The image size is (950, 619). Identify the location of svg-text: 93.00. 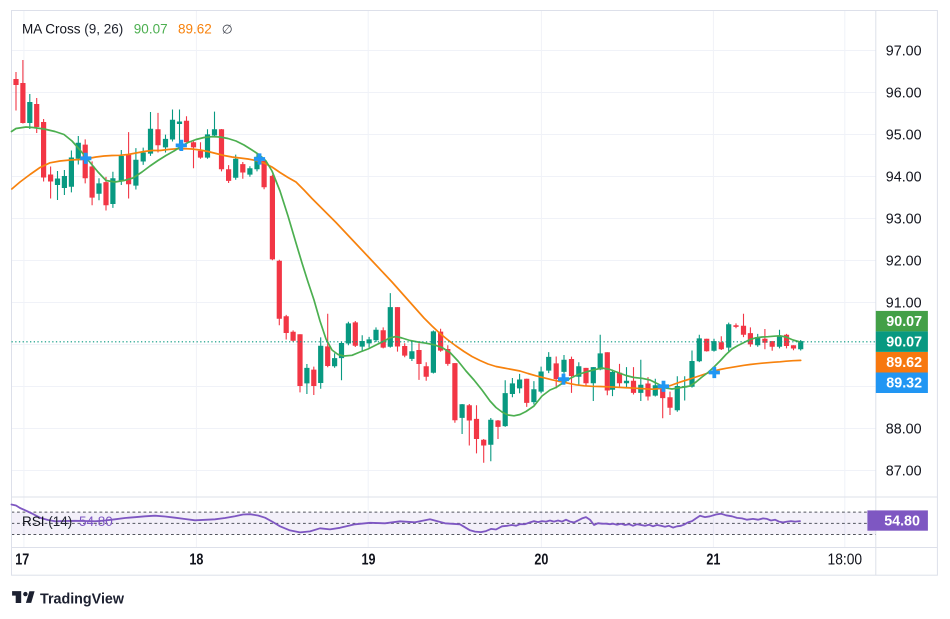
(904, 220).